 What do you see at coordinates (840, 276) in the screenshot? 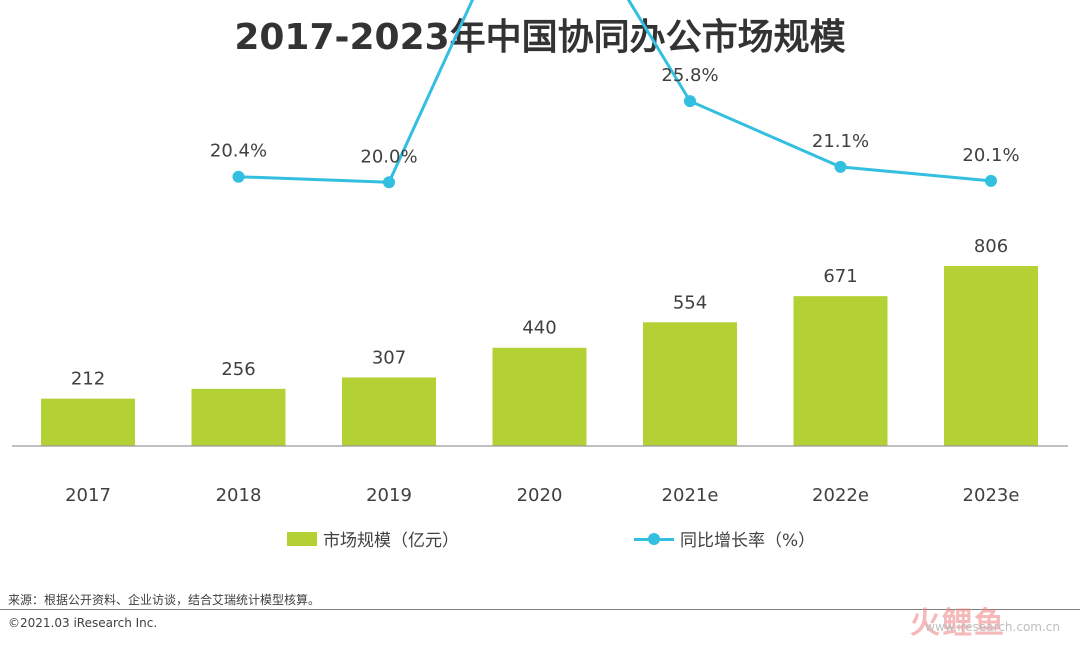
I see `bar-value-label: 671` at bounding box center [840, 276].